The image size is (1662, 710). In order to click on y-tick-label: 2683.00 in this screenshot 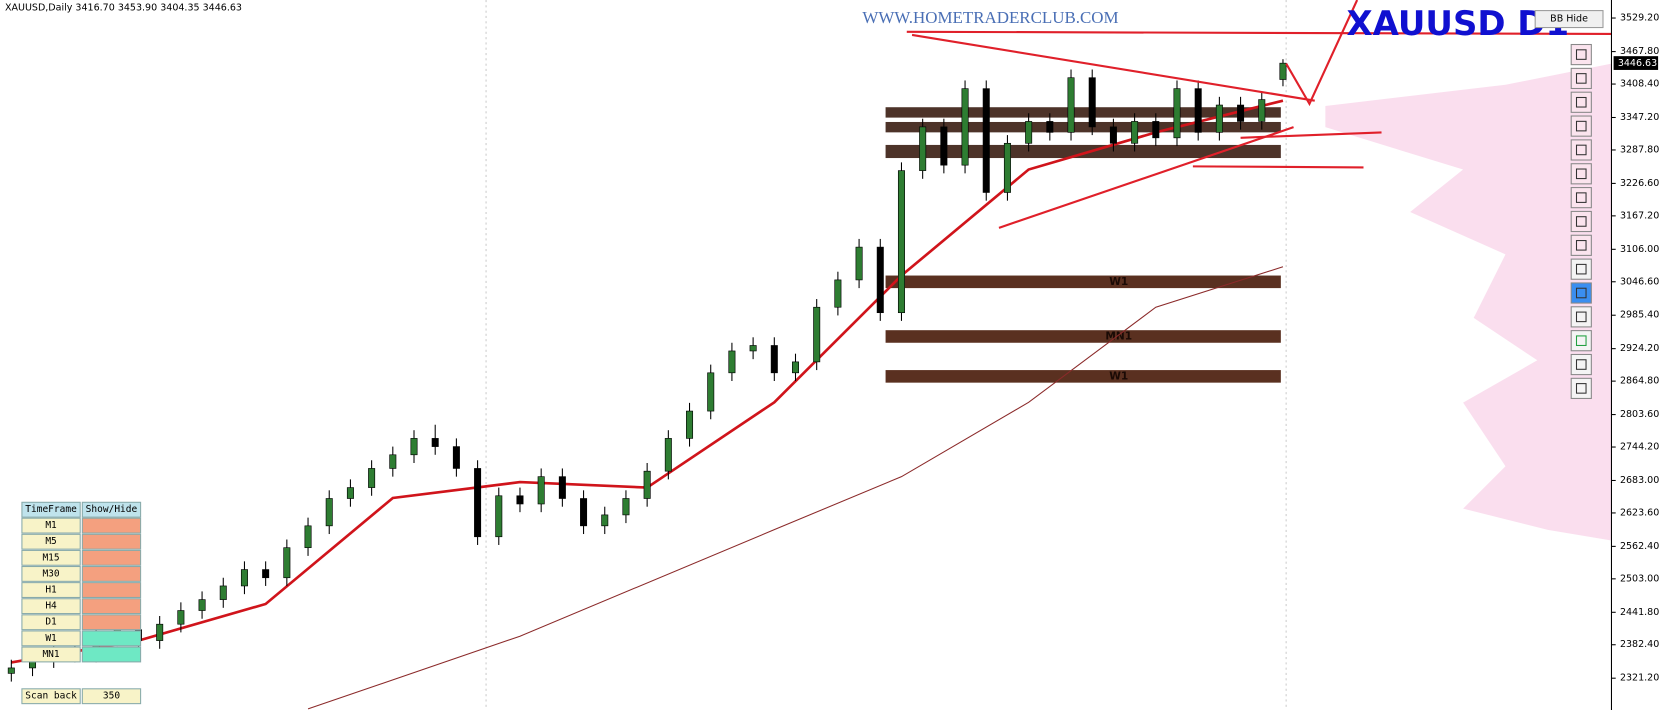, I will do `click(1639, 480)`.